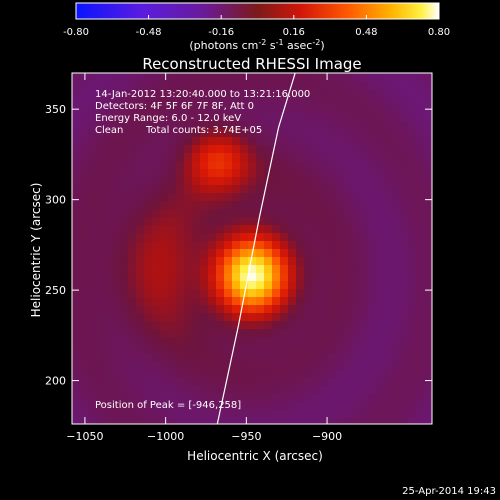 The width and height of the screenshot is (500, 500). What do you see at coordinates (36, 250) in the screenshot?
I see `y-axis-label: Heliocentric Y (arcsec)` at bounding box center [36, 250].